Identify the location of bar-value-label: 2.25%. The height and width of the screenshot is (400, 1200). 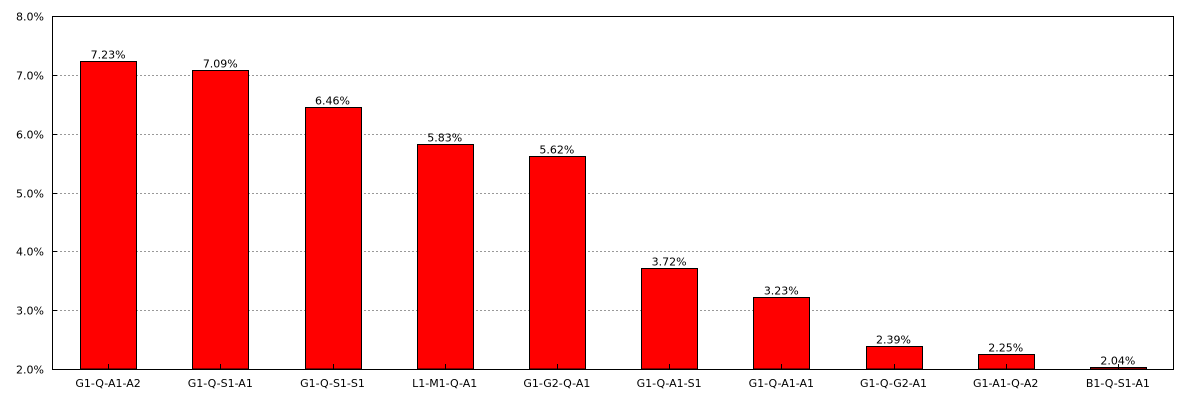
(1005, 348).